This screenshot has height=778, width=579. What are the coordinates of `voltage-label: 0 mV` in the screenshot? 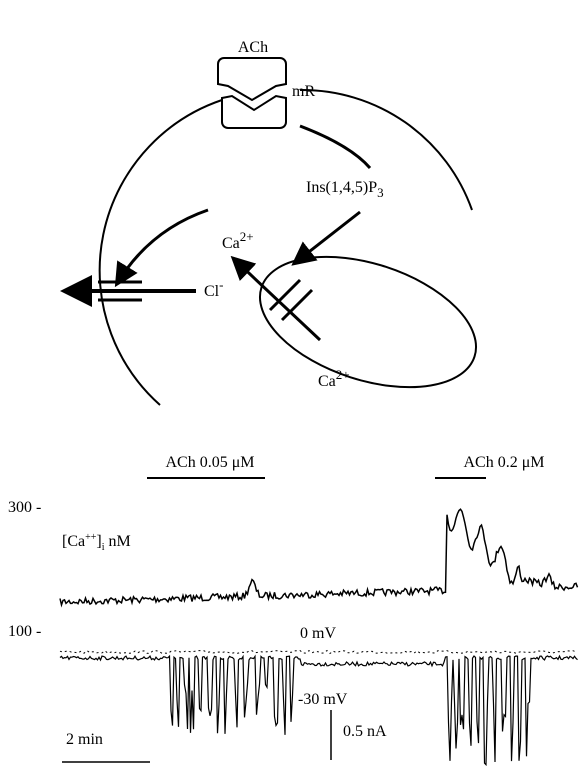 It's located at (318, 633).